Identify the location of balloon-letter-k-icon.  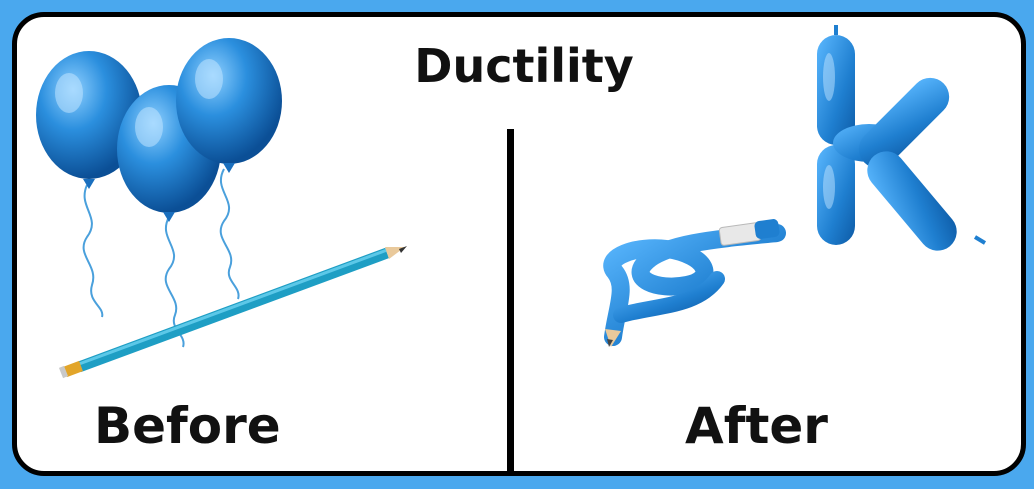
(902, 138).